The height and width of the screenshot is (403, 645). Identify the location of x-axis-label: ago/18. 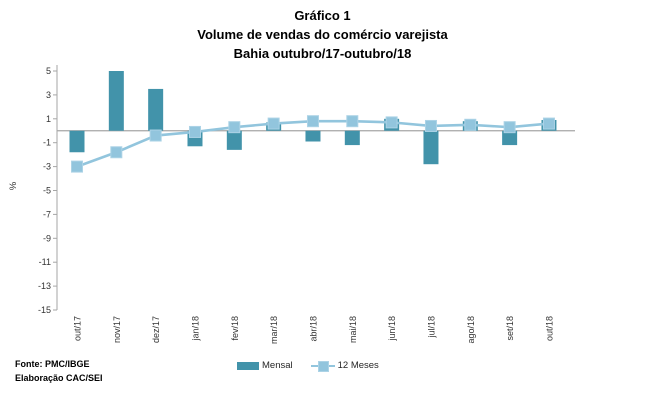
(471, 330).